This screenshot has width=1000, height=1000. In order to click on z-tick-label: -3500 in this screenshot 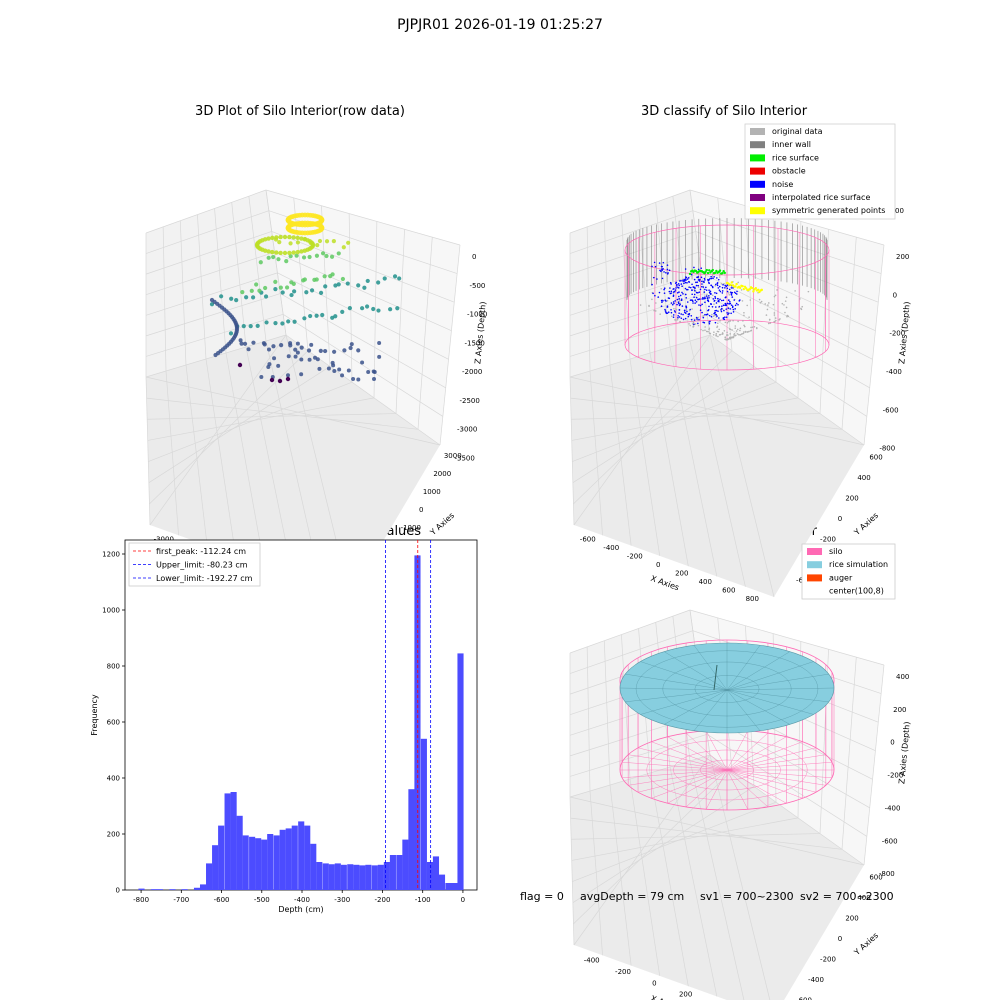, I will do `click(465, 458)`.